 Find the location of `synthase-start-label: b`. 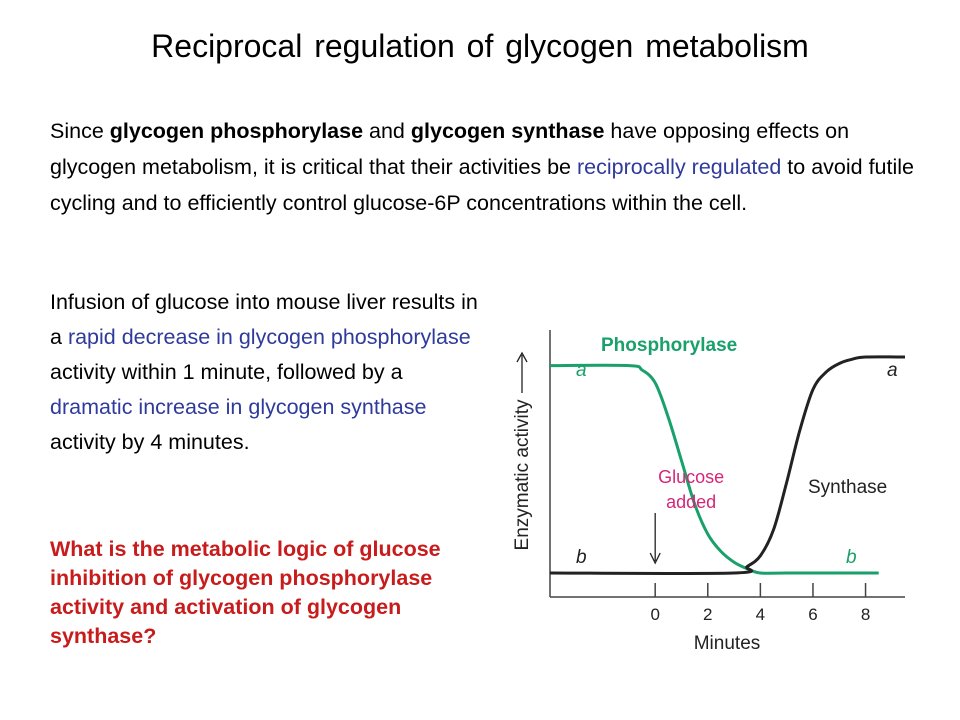

synthase-start-label: b is located at coordinates (581, 557).